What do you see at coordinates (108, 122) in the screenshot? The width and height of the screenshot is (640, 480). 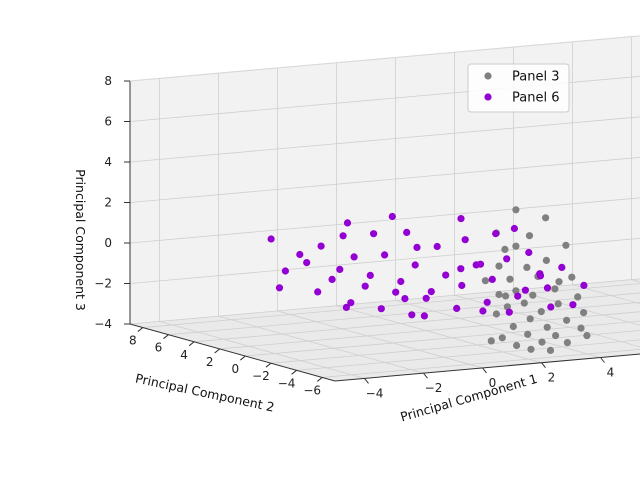 I see `z-tick-label: 6` at bounding box center [108, 122].